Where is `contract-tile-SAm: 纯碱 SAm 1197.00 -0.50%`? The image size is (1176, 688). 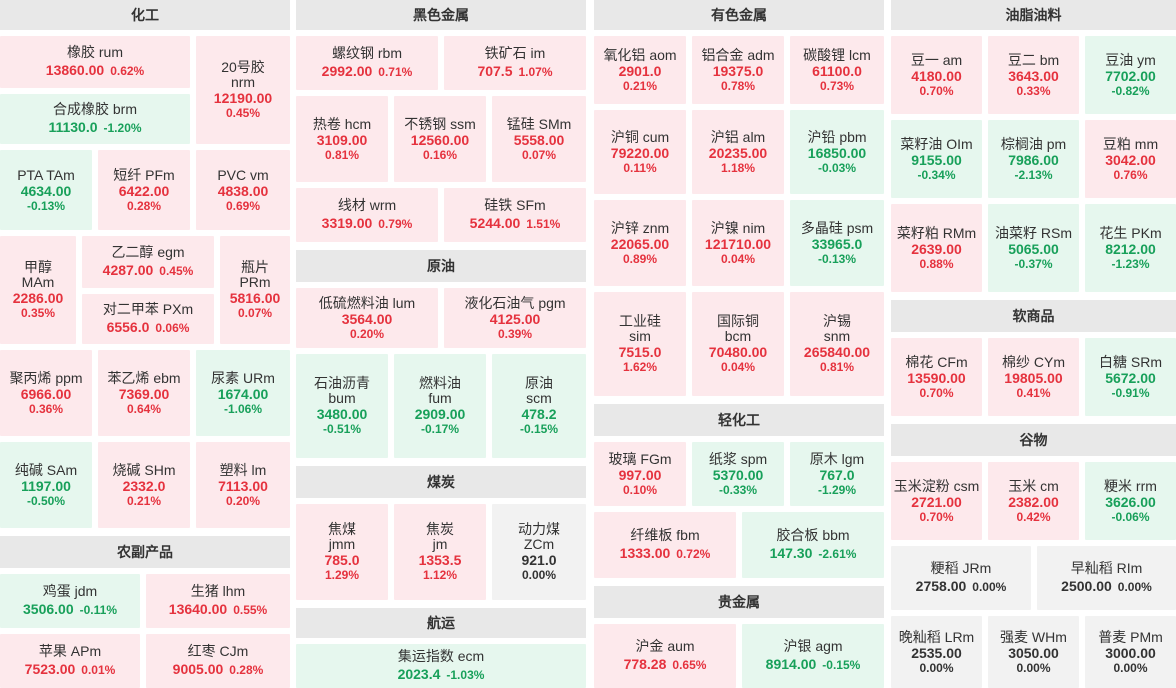 contract-tile-SAm: 纯碱 SAm 1197.00 -0.50% is located at coordinates (46, 485).